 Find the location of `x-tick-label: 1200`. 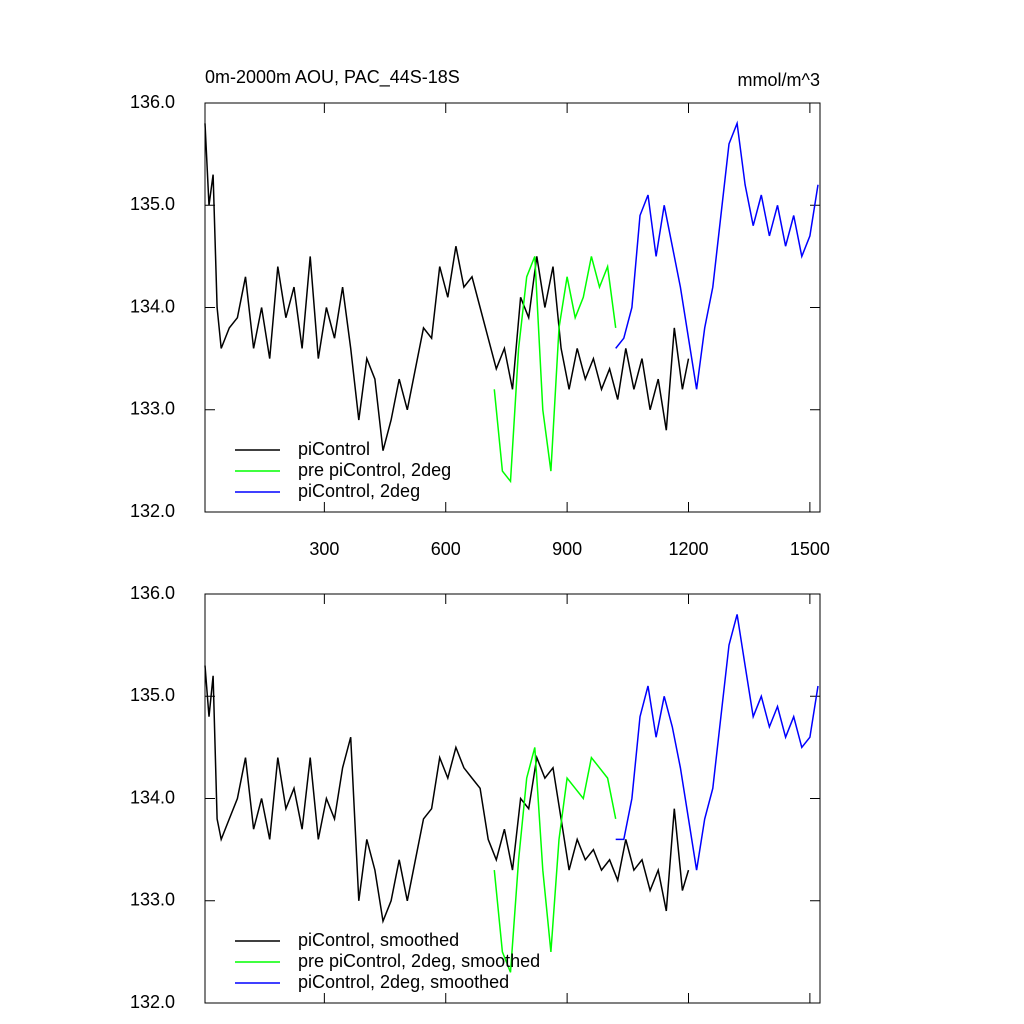

x-tick-label: 1200 is located at coordinates (688, 549).